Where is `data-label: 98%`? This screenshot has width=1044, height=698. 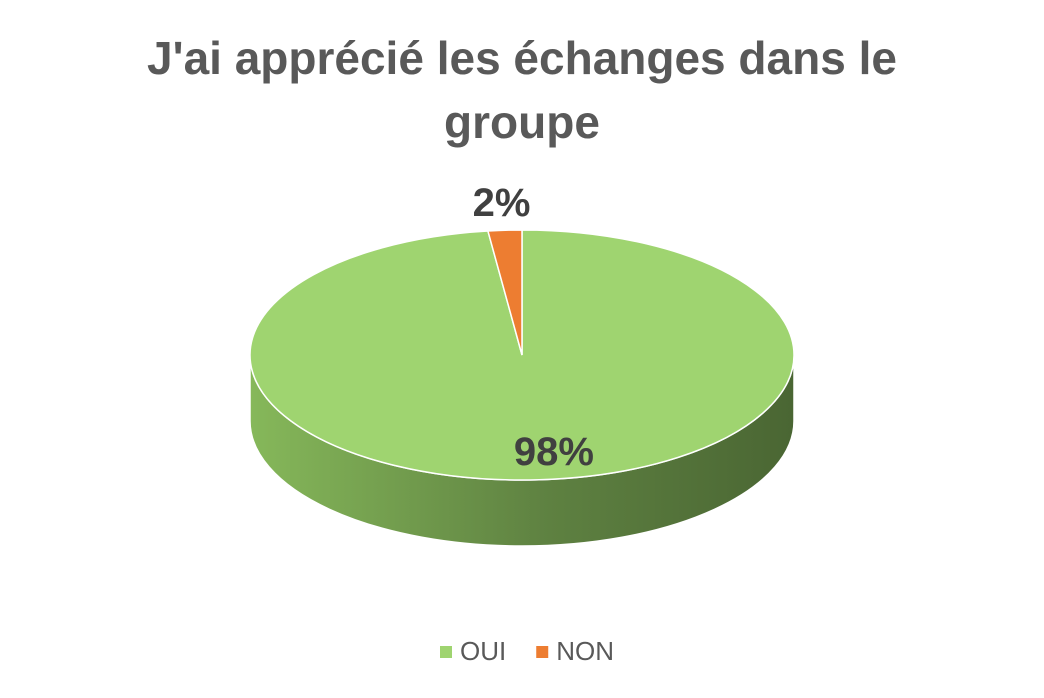 data-label: 98% is located at coordinates (554, 452).